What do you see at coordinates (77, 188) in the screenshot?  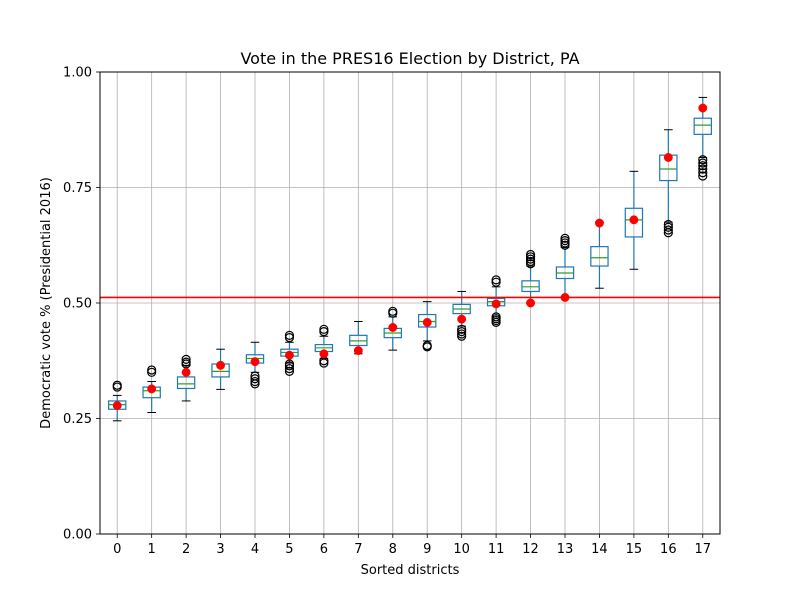 I see `y-tick-label: 0.75` at bounding box center [77, 188].